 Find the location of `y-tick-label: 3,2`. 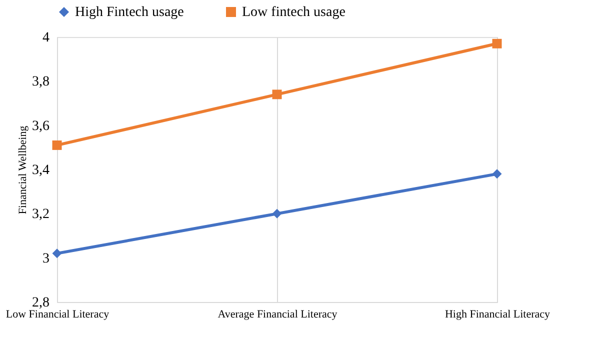

y-tick-label: 3,2 is located at coordinates (41, 214).